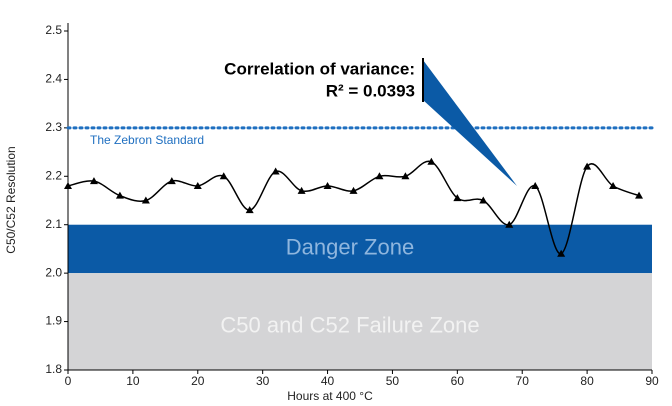 Image resolution: width=672 pixels, height=406 pixels. Describe the element at coordinates (523, 381) in the screenshot. I see `x-tick-label: 70` at that location.